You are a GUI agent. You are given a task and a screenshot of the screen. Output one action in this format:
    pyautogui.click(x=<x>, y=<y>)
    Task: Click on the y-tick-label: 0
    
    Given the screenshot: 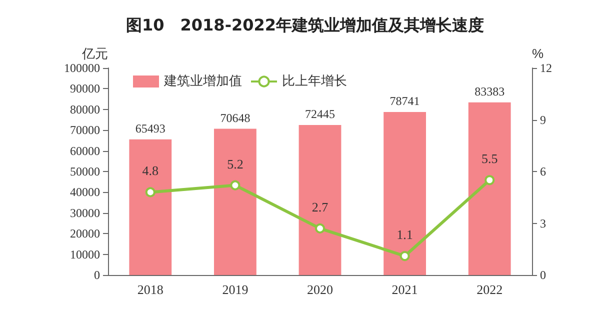 What is the action you would take?
    pyautogui.click(x=97, y=275)
    